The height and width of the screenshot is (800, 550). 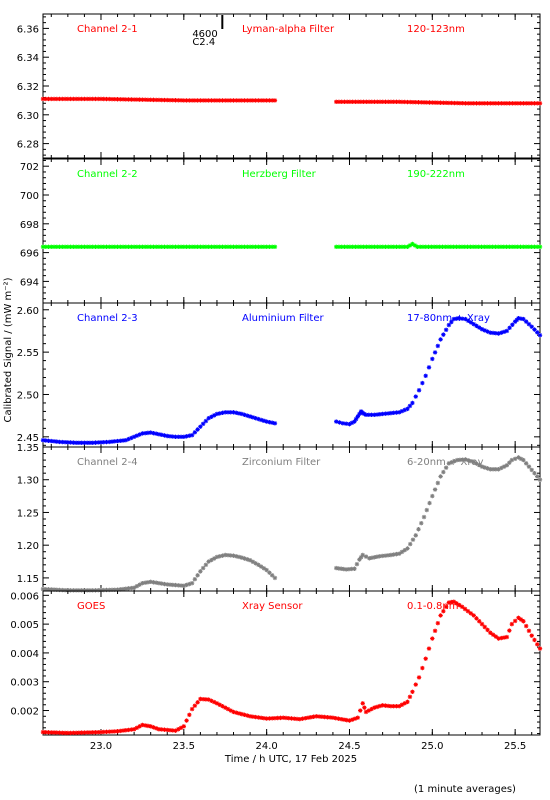 I want to click on band-label: 0.1-0.8nm, so click(x=433, y=606).